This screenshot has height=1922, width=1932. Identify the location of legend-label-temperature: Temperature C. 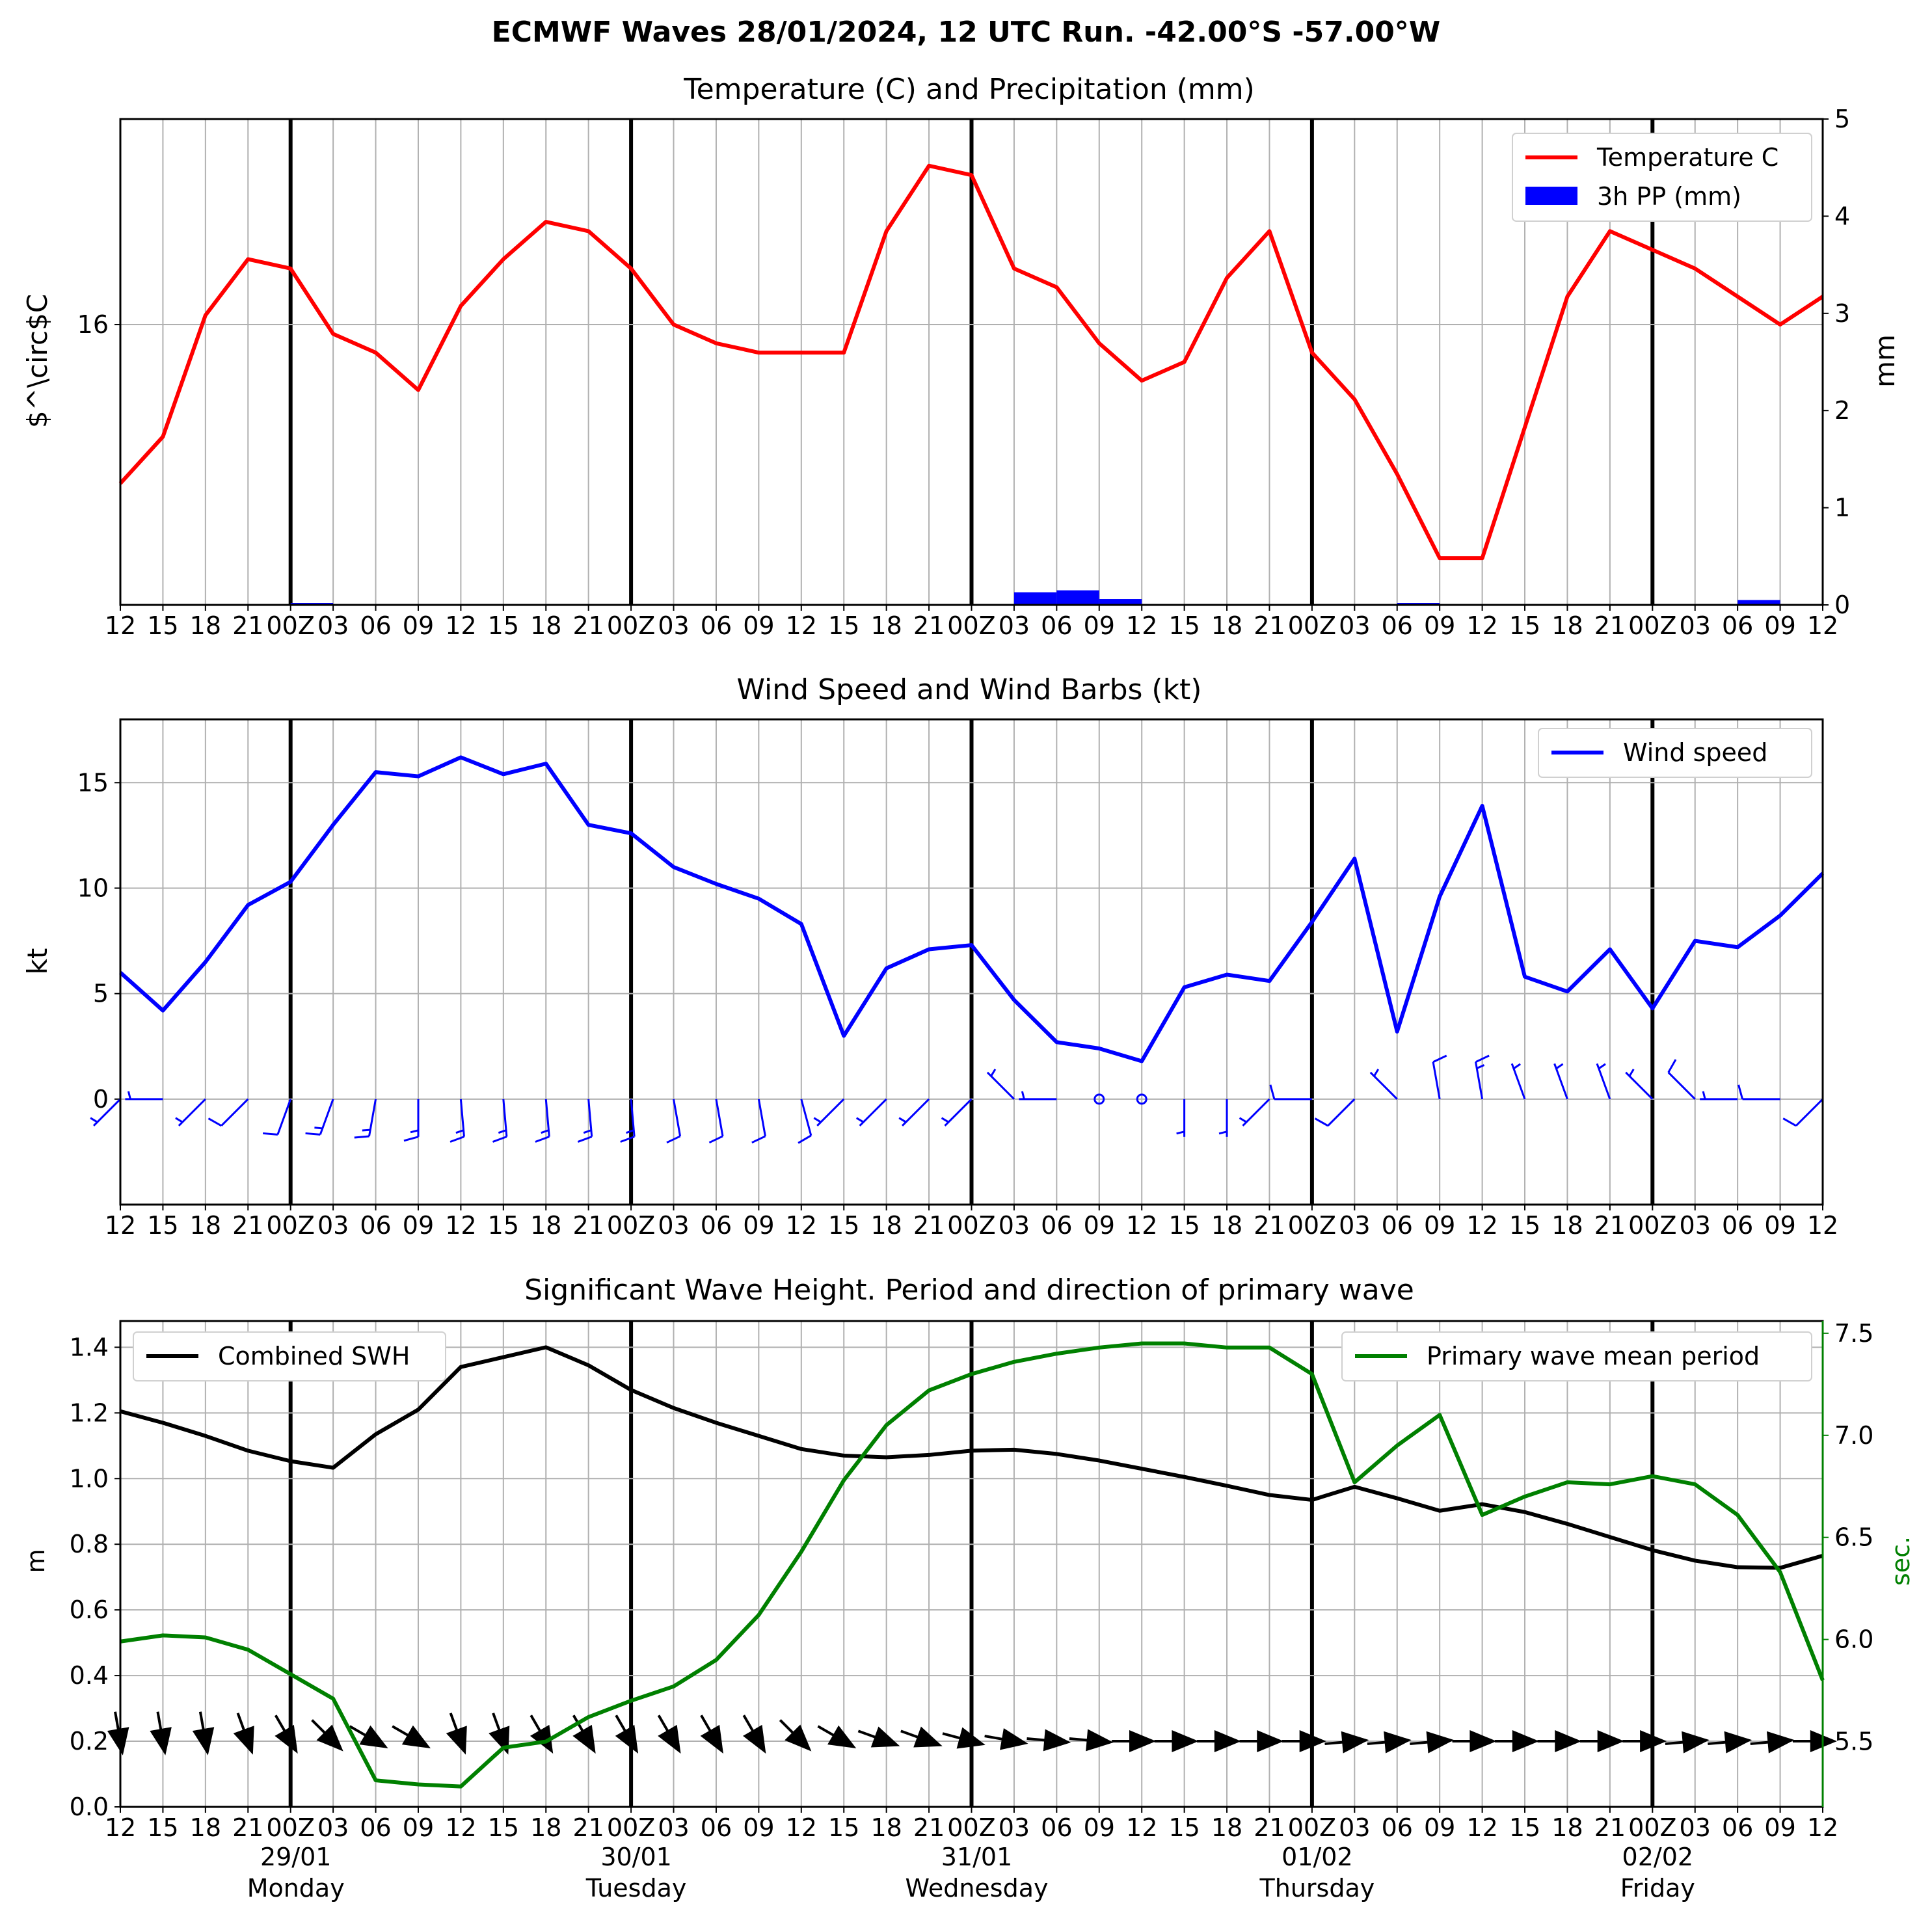
(1687, 157).